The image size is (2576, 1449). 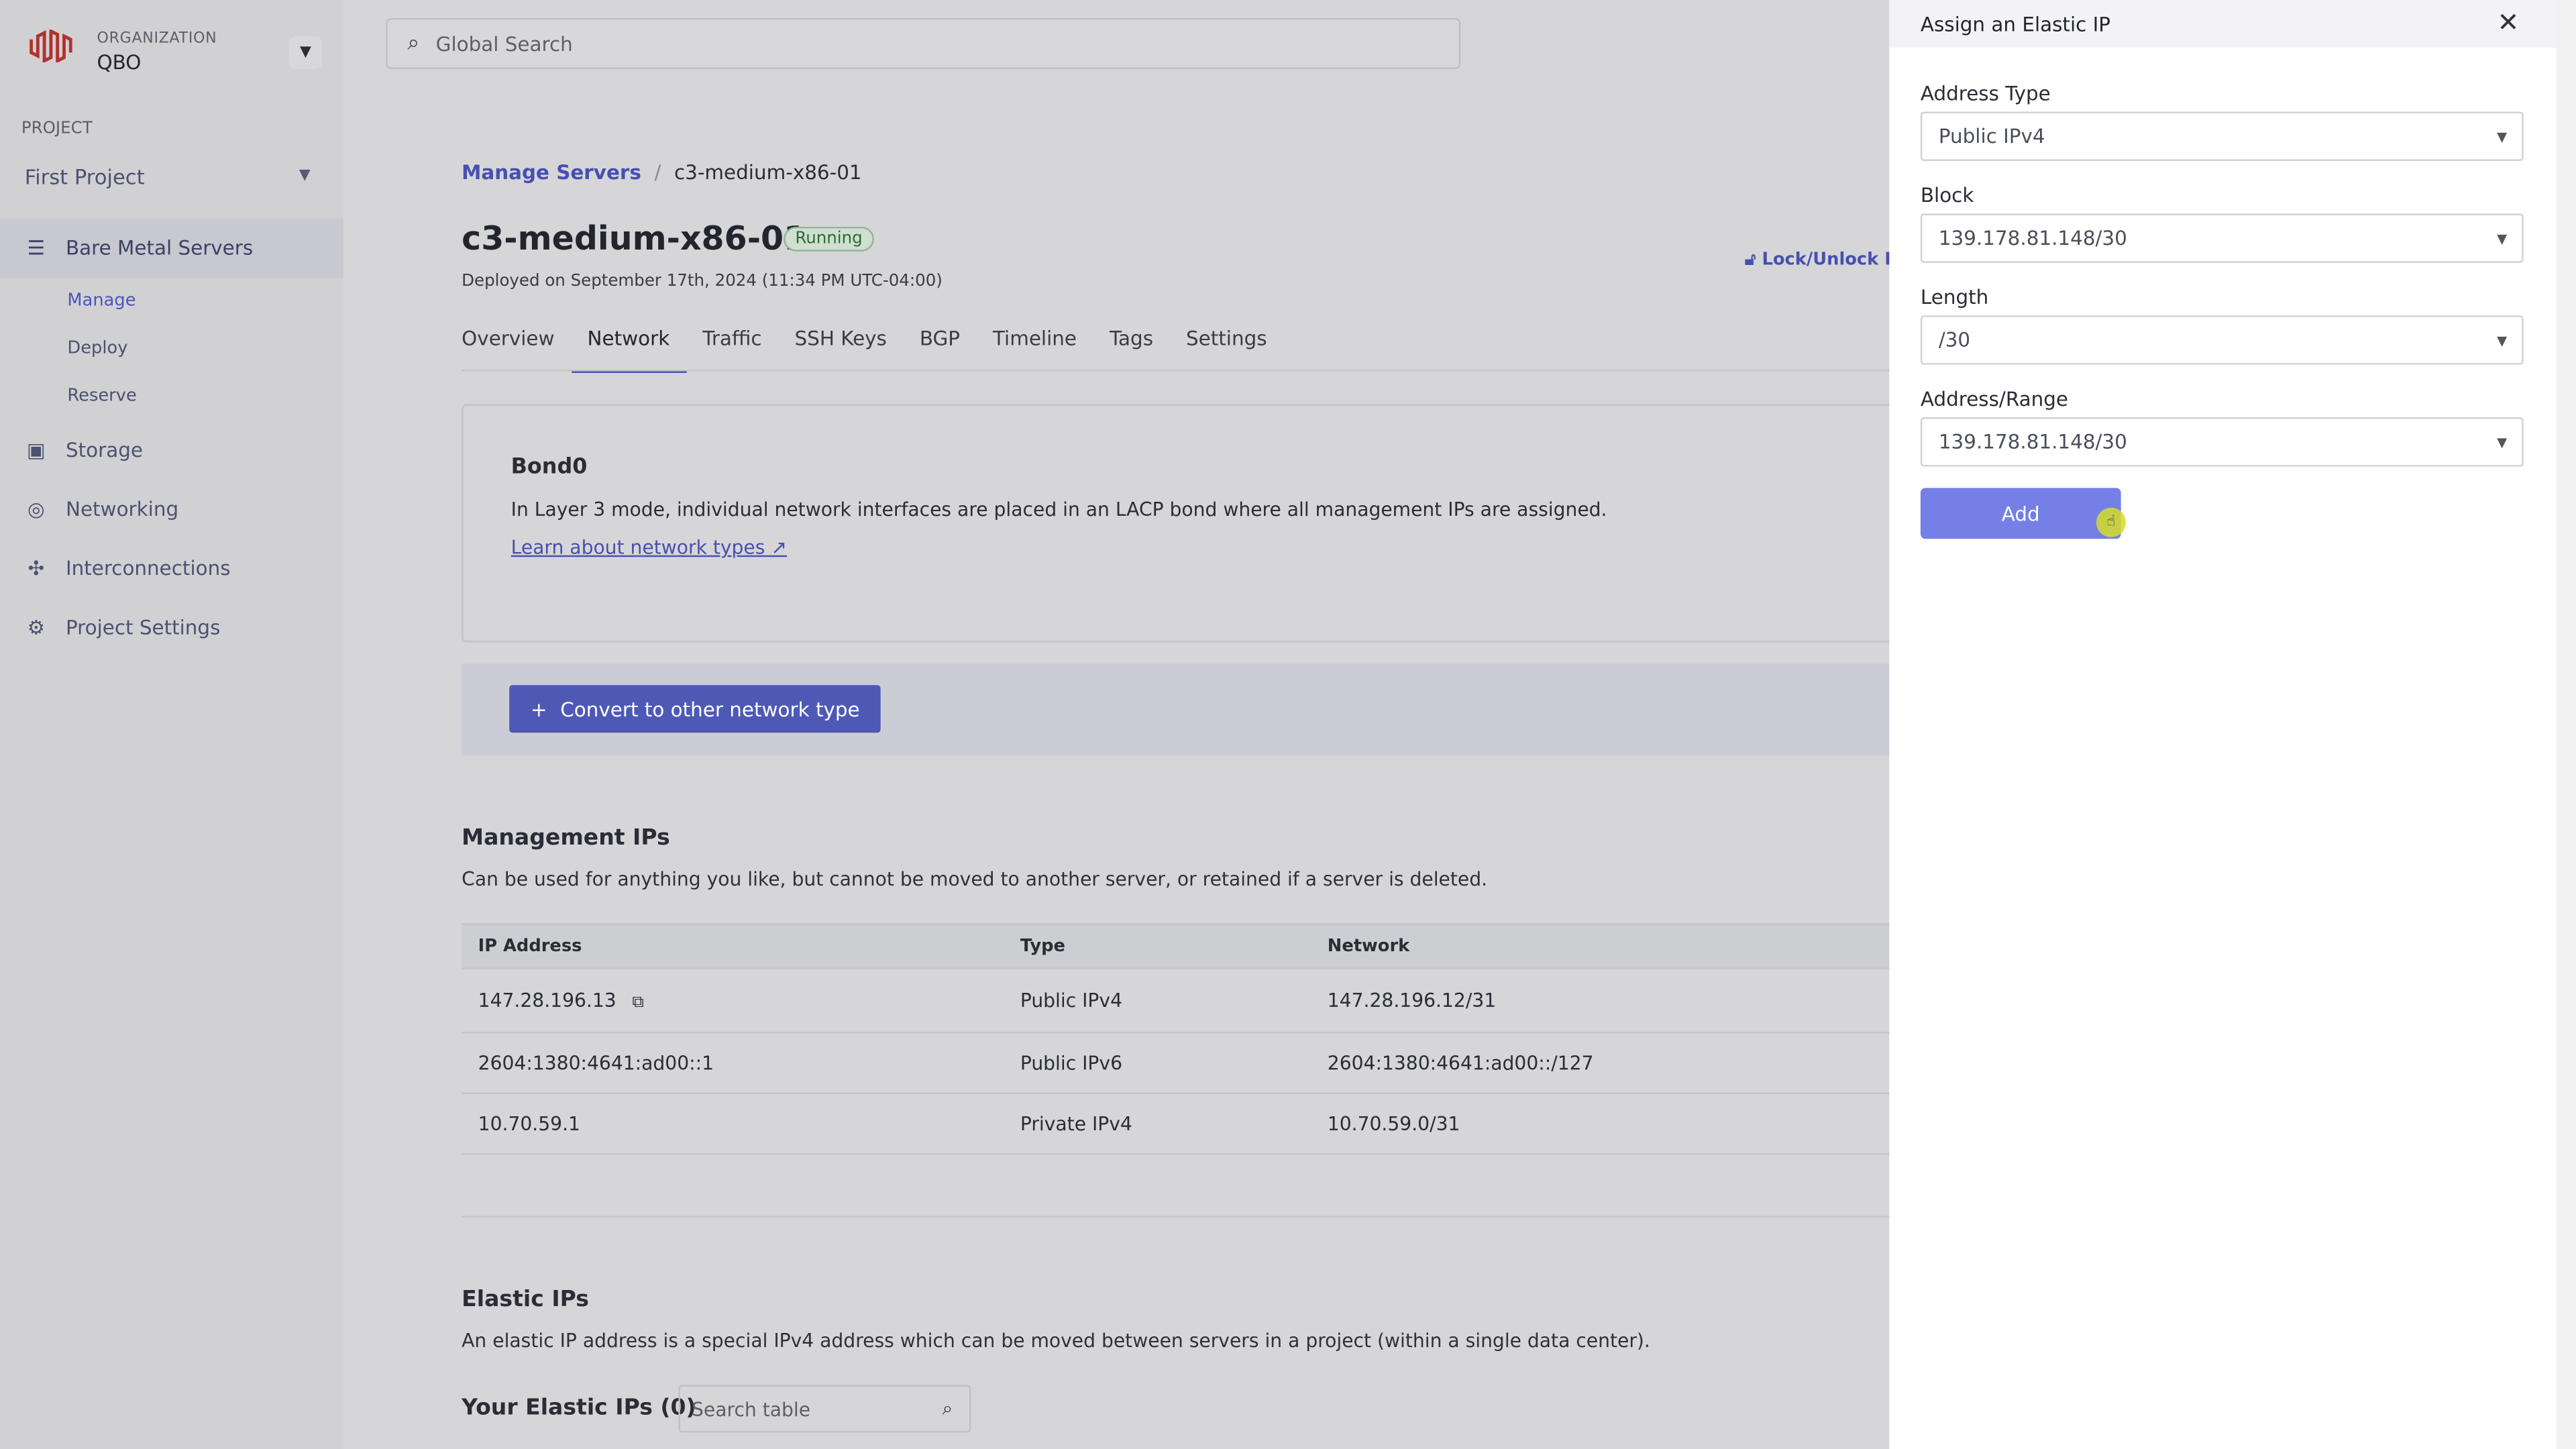 What do you see at coordinates (1460, 1063) in the screenshot?
I see `ip-network: 2604:1380:4641:ad00::/127` at bounding box center [1460, 1063].